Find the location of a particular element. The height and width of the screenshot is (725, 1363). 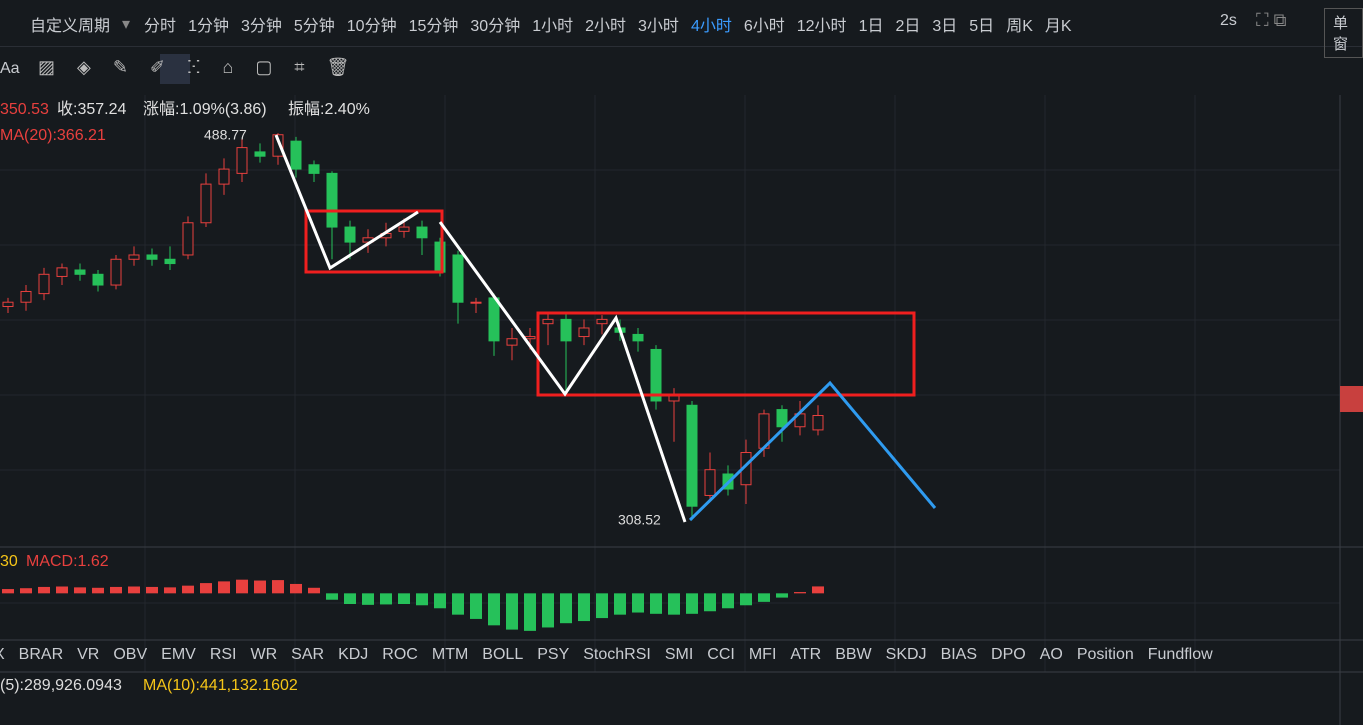

period-option: 12小时 is located at coordinates (821, 26).